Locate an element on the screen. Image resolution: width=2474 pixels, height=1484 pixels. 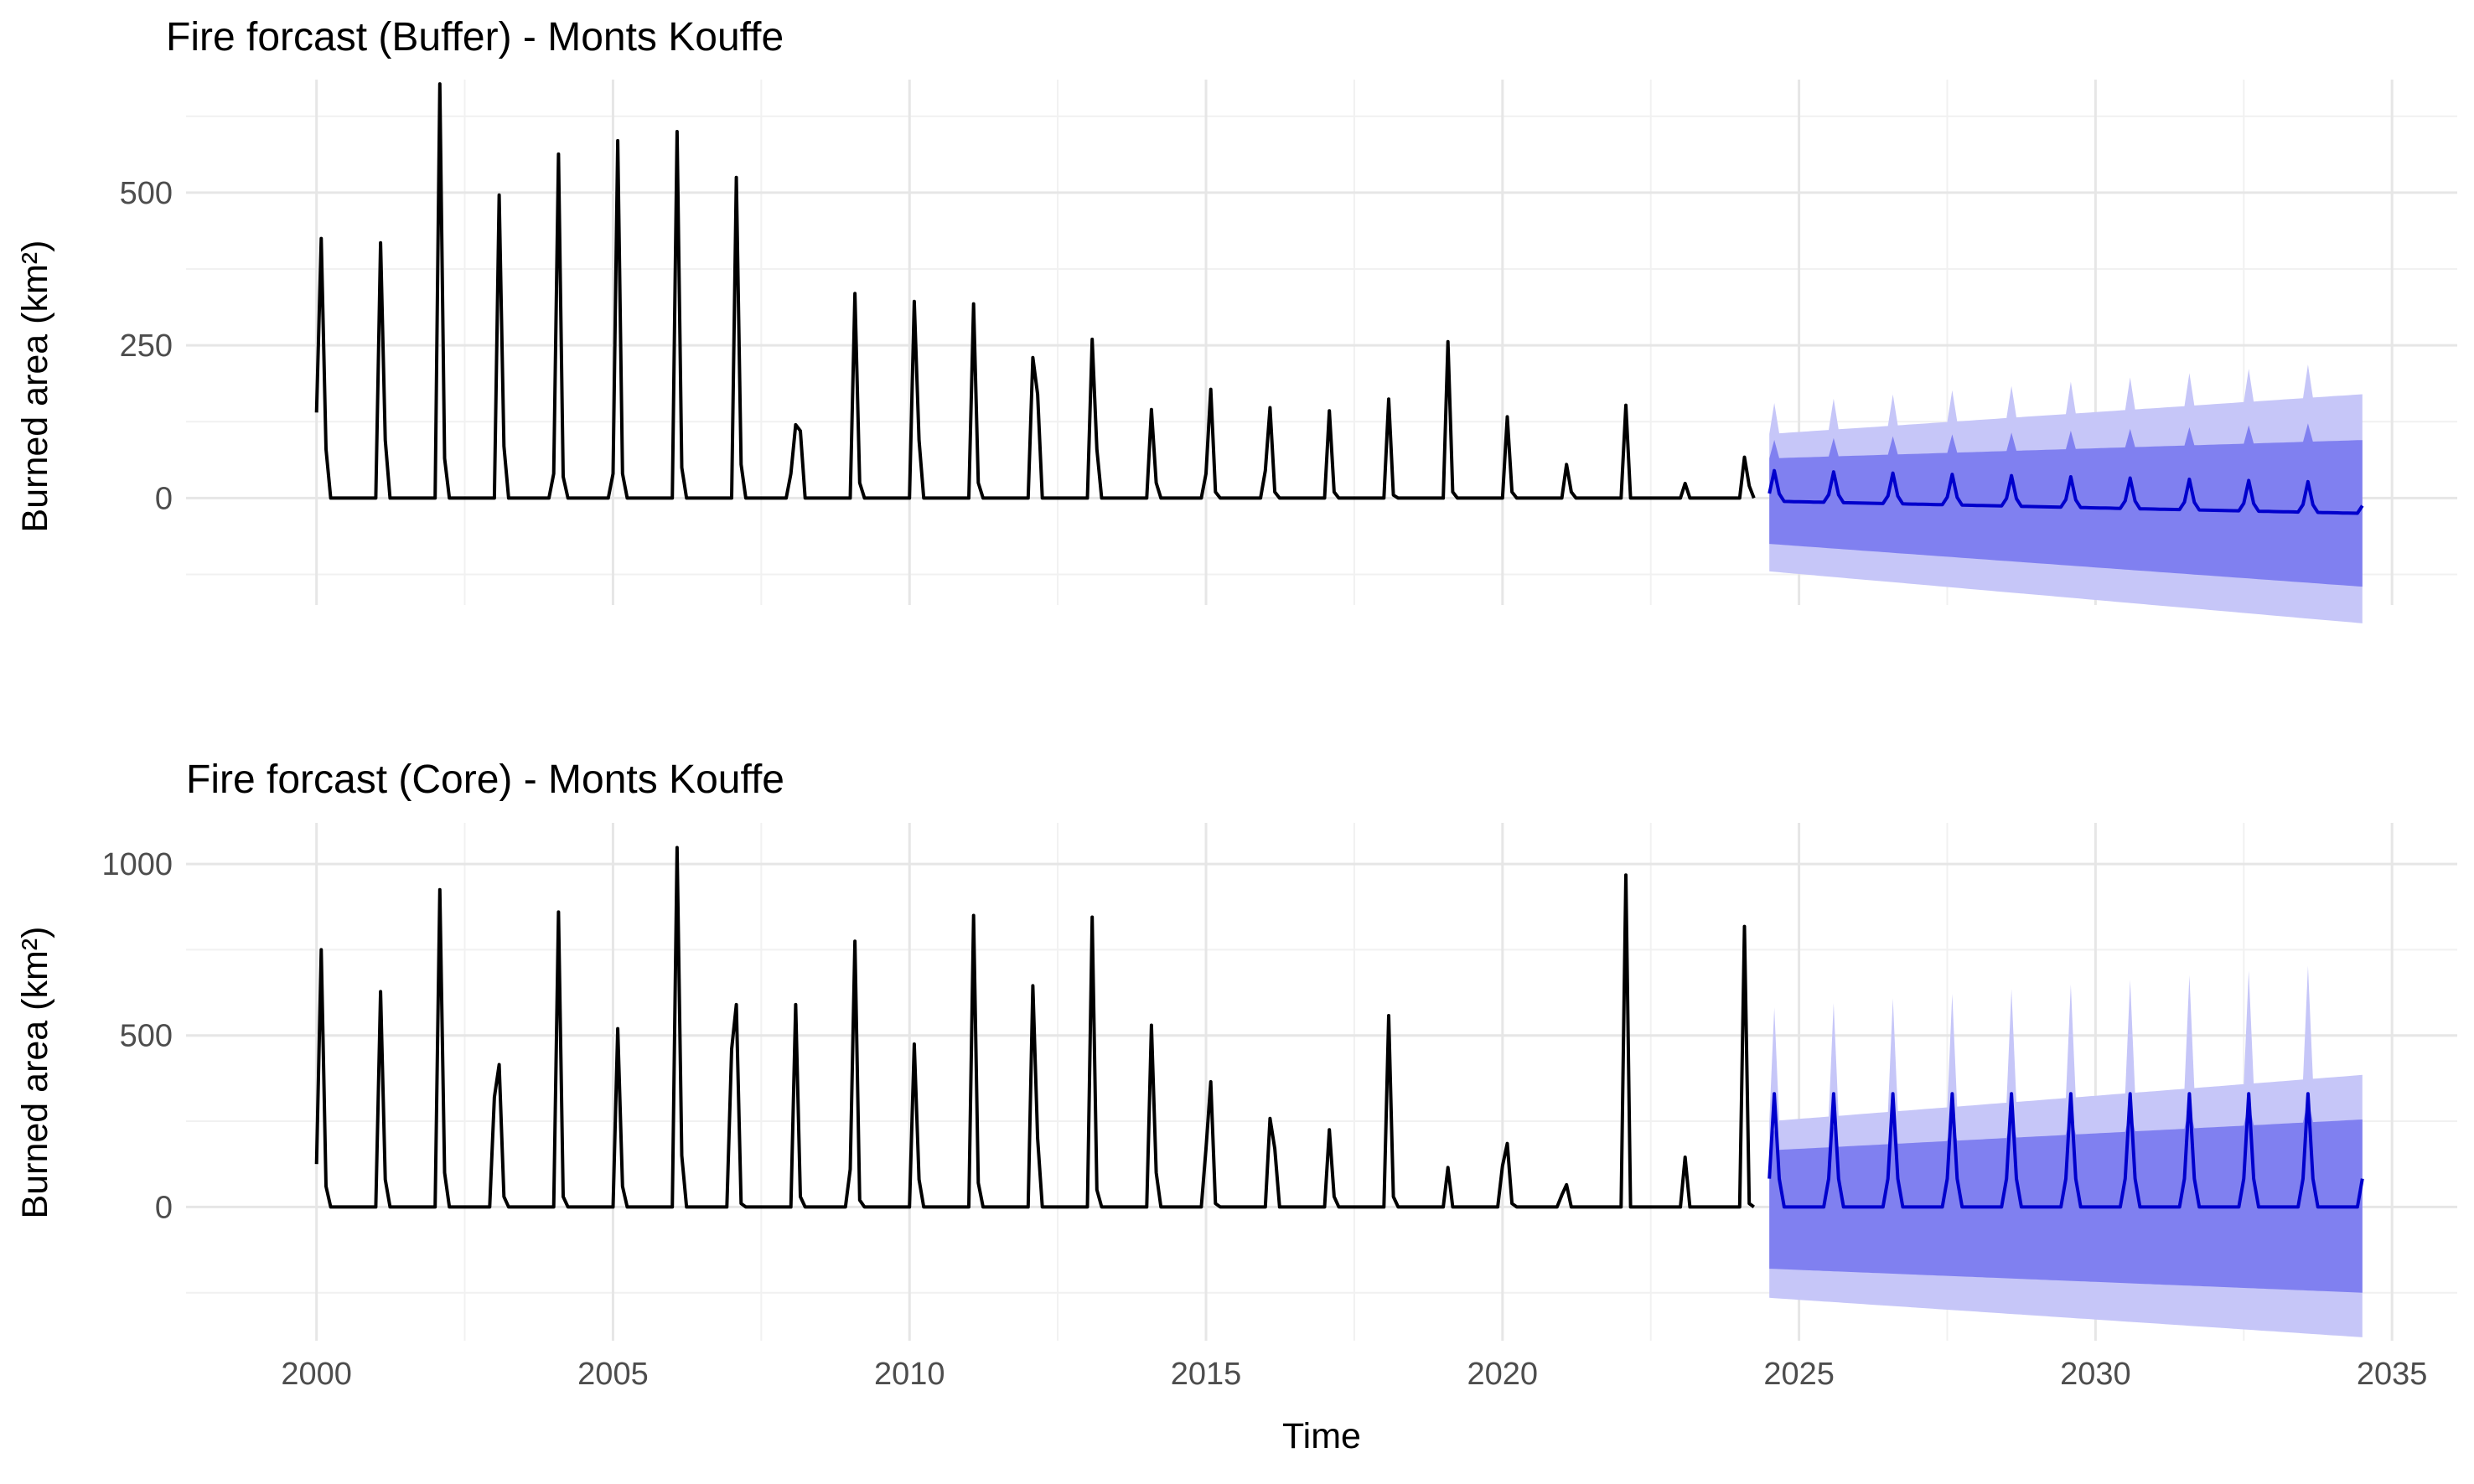
y-tick-label: 1000 is located at coordinates (137, 864).